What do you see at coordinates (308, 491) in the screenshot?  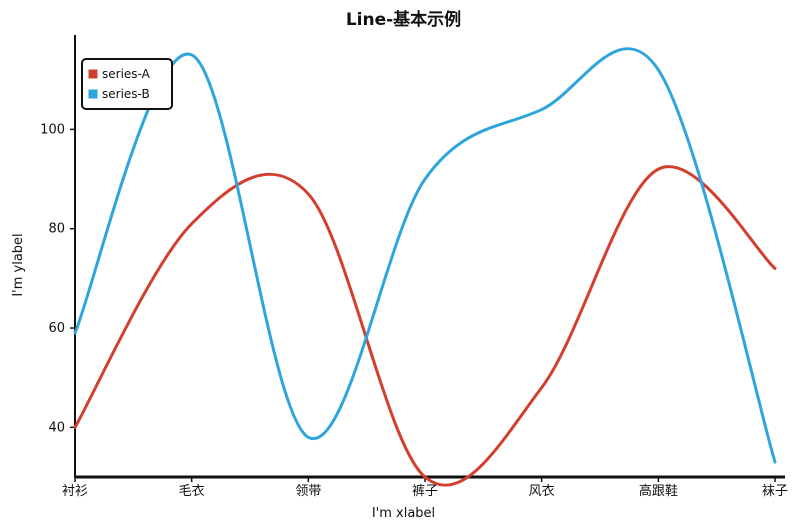 I see `x-tick-label: 领带` at bounding box center [308, 491].